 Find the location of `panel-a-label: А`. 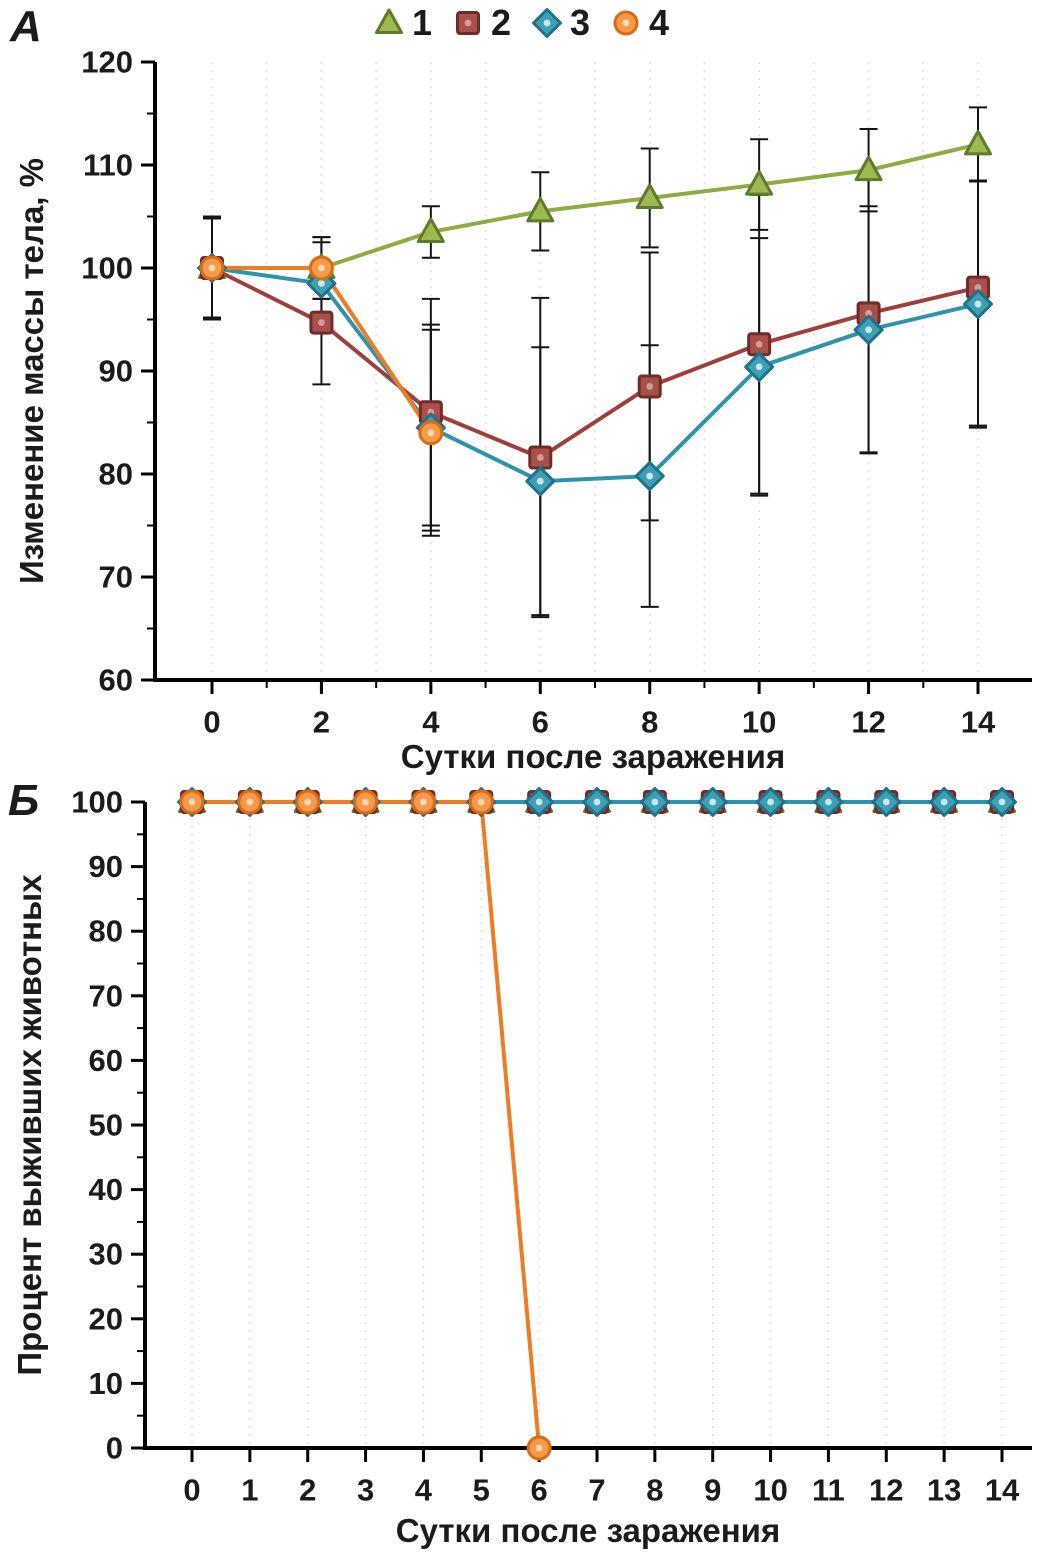

panel-a-label: А is located at coordinates (26, 26).